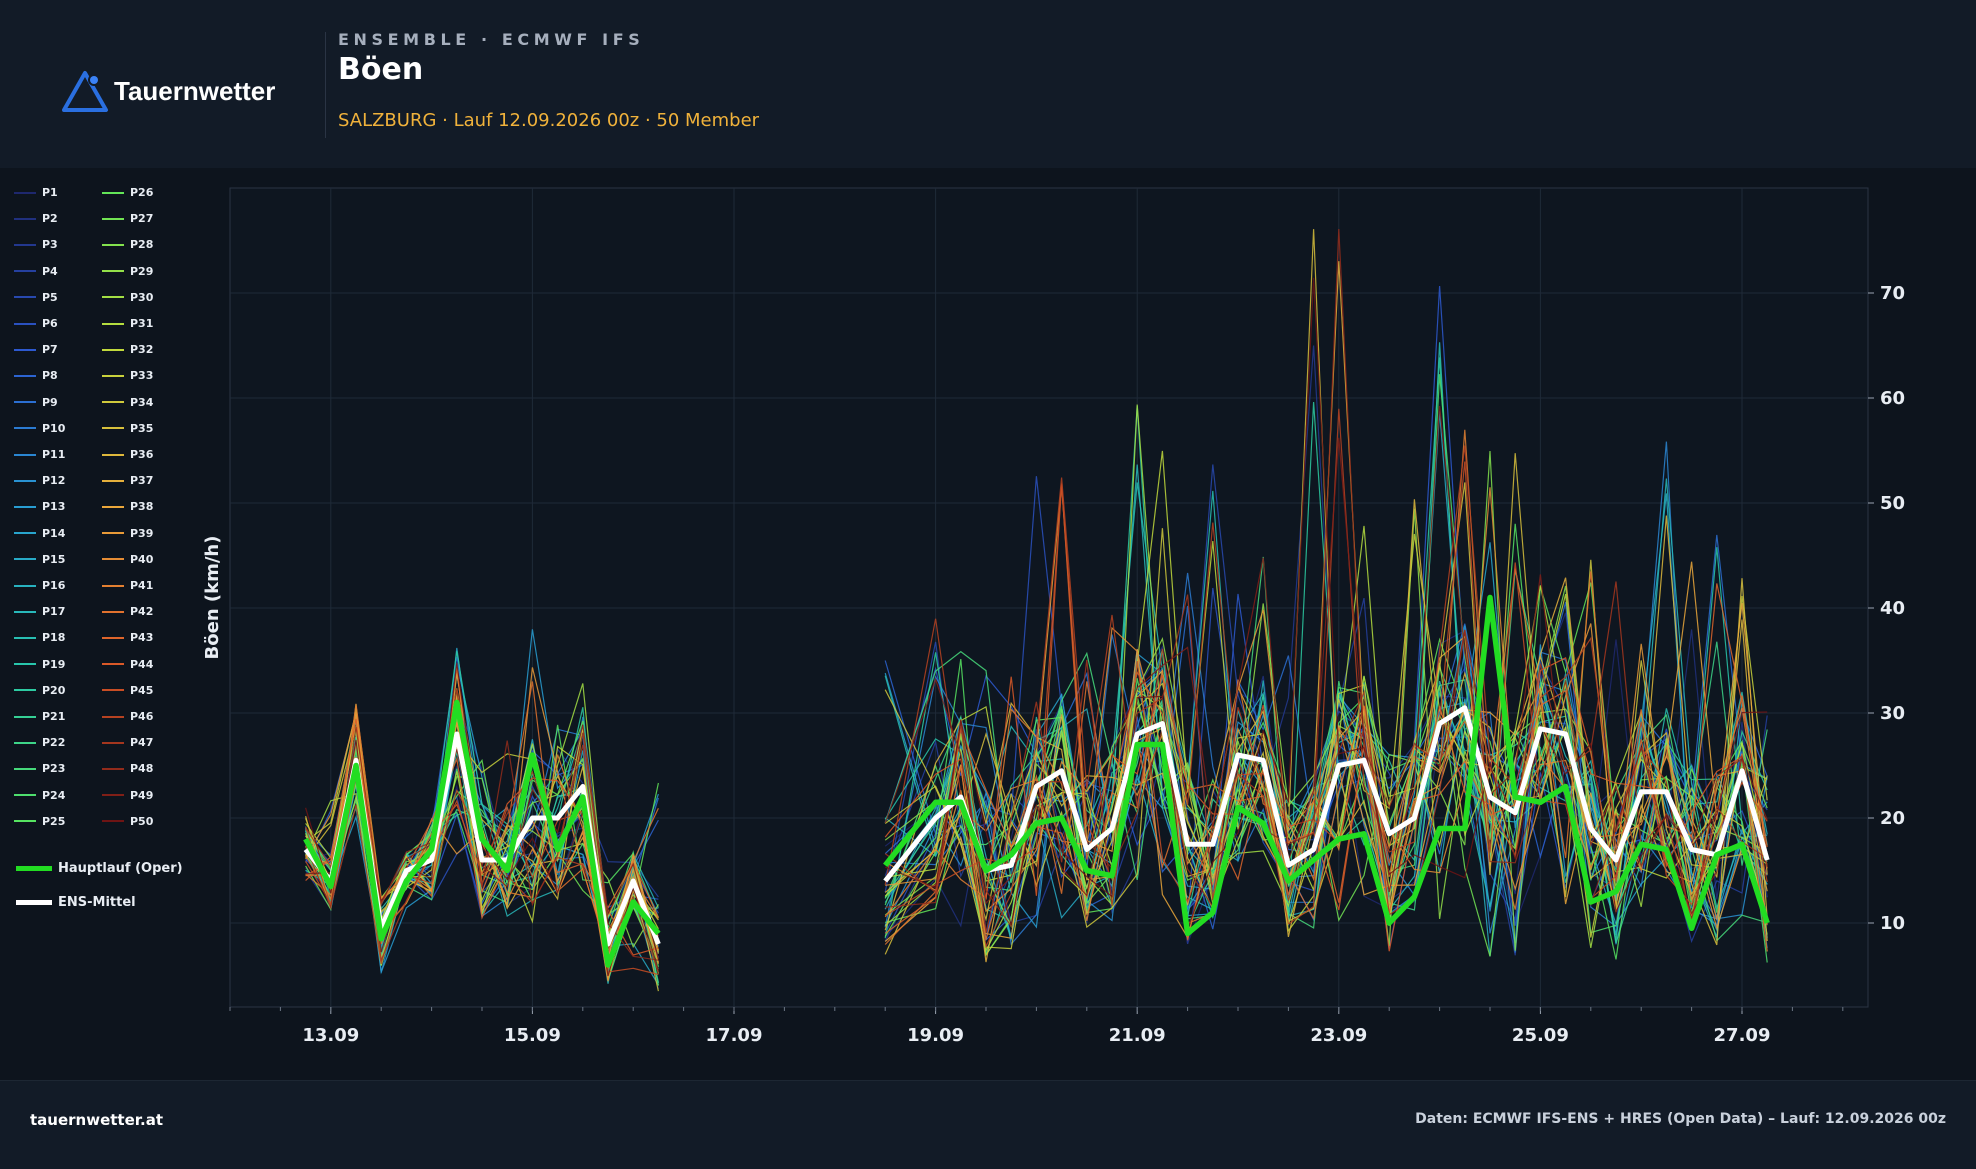  I want to click on legend-item: P6, so click(36, 323).